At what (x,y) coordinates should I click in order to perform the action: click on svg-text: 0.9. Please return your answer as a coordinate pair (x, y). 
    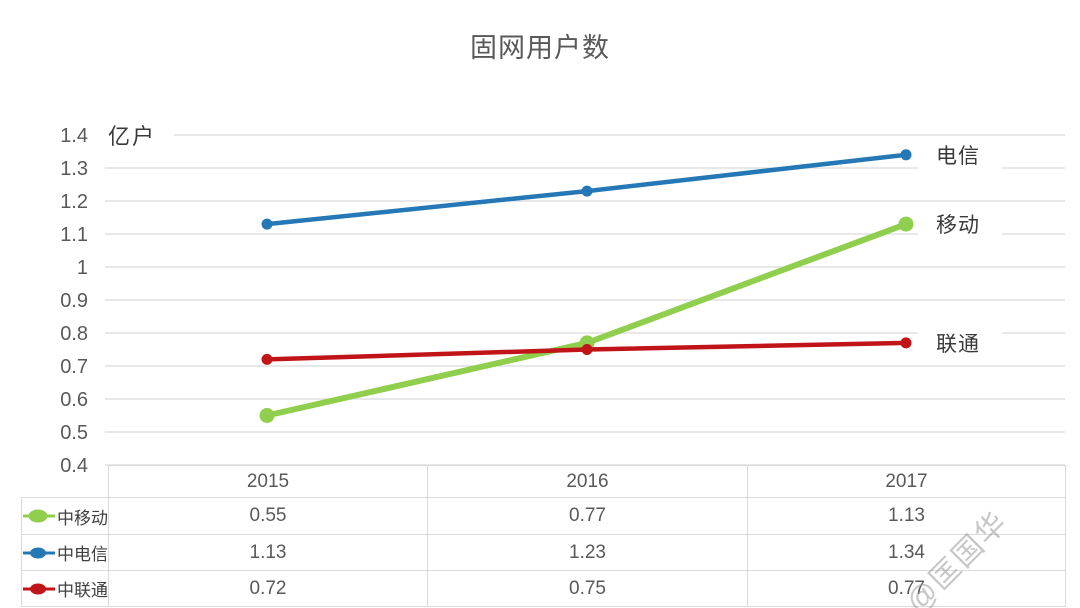
    Looking at the image, I should click on (74, 301).